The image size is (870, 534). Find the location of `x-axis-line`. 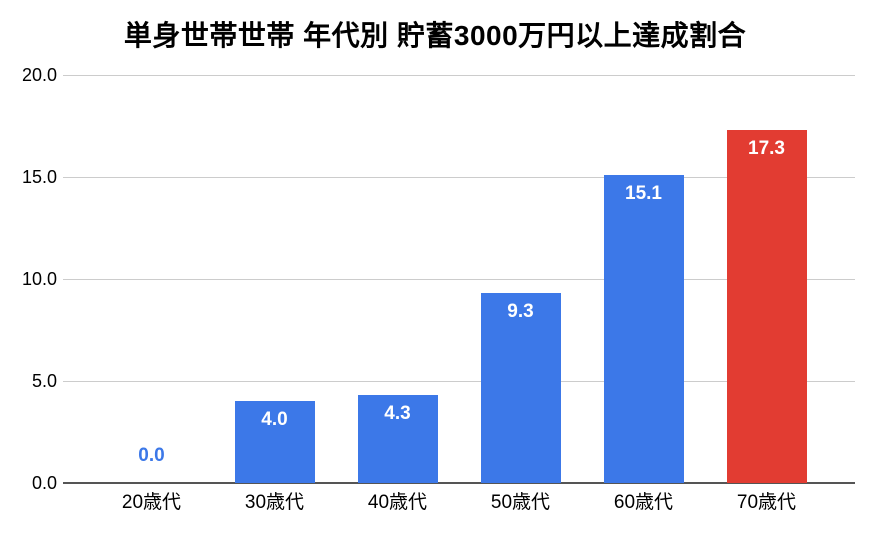

x-axis-line is located at coordinates (459, 483).